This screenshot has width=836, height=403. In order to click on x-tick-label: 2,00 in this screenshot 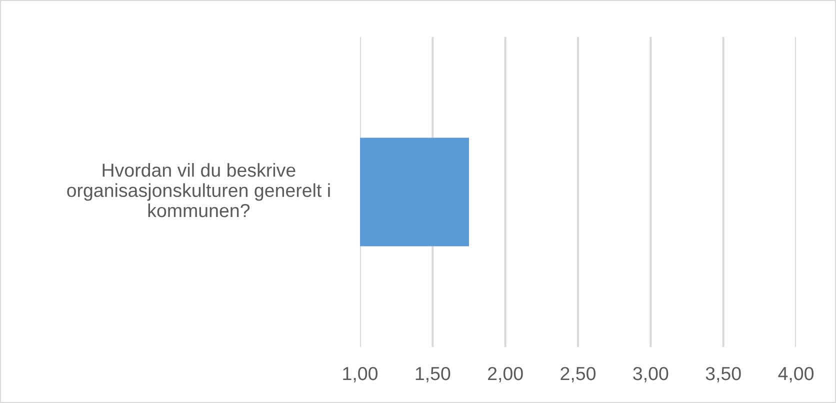, I will do `click(505, 374)`.